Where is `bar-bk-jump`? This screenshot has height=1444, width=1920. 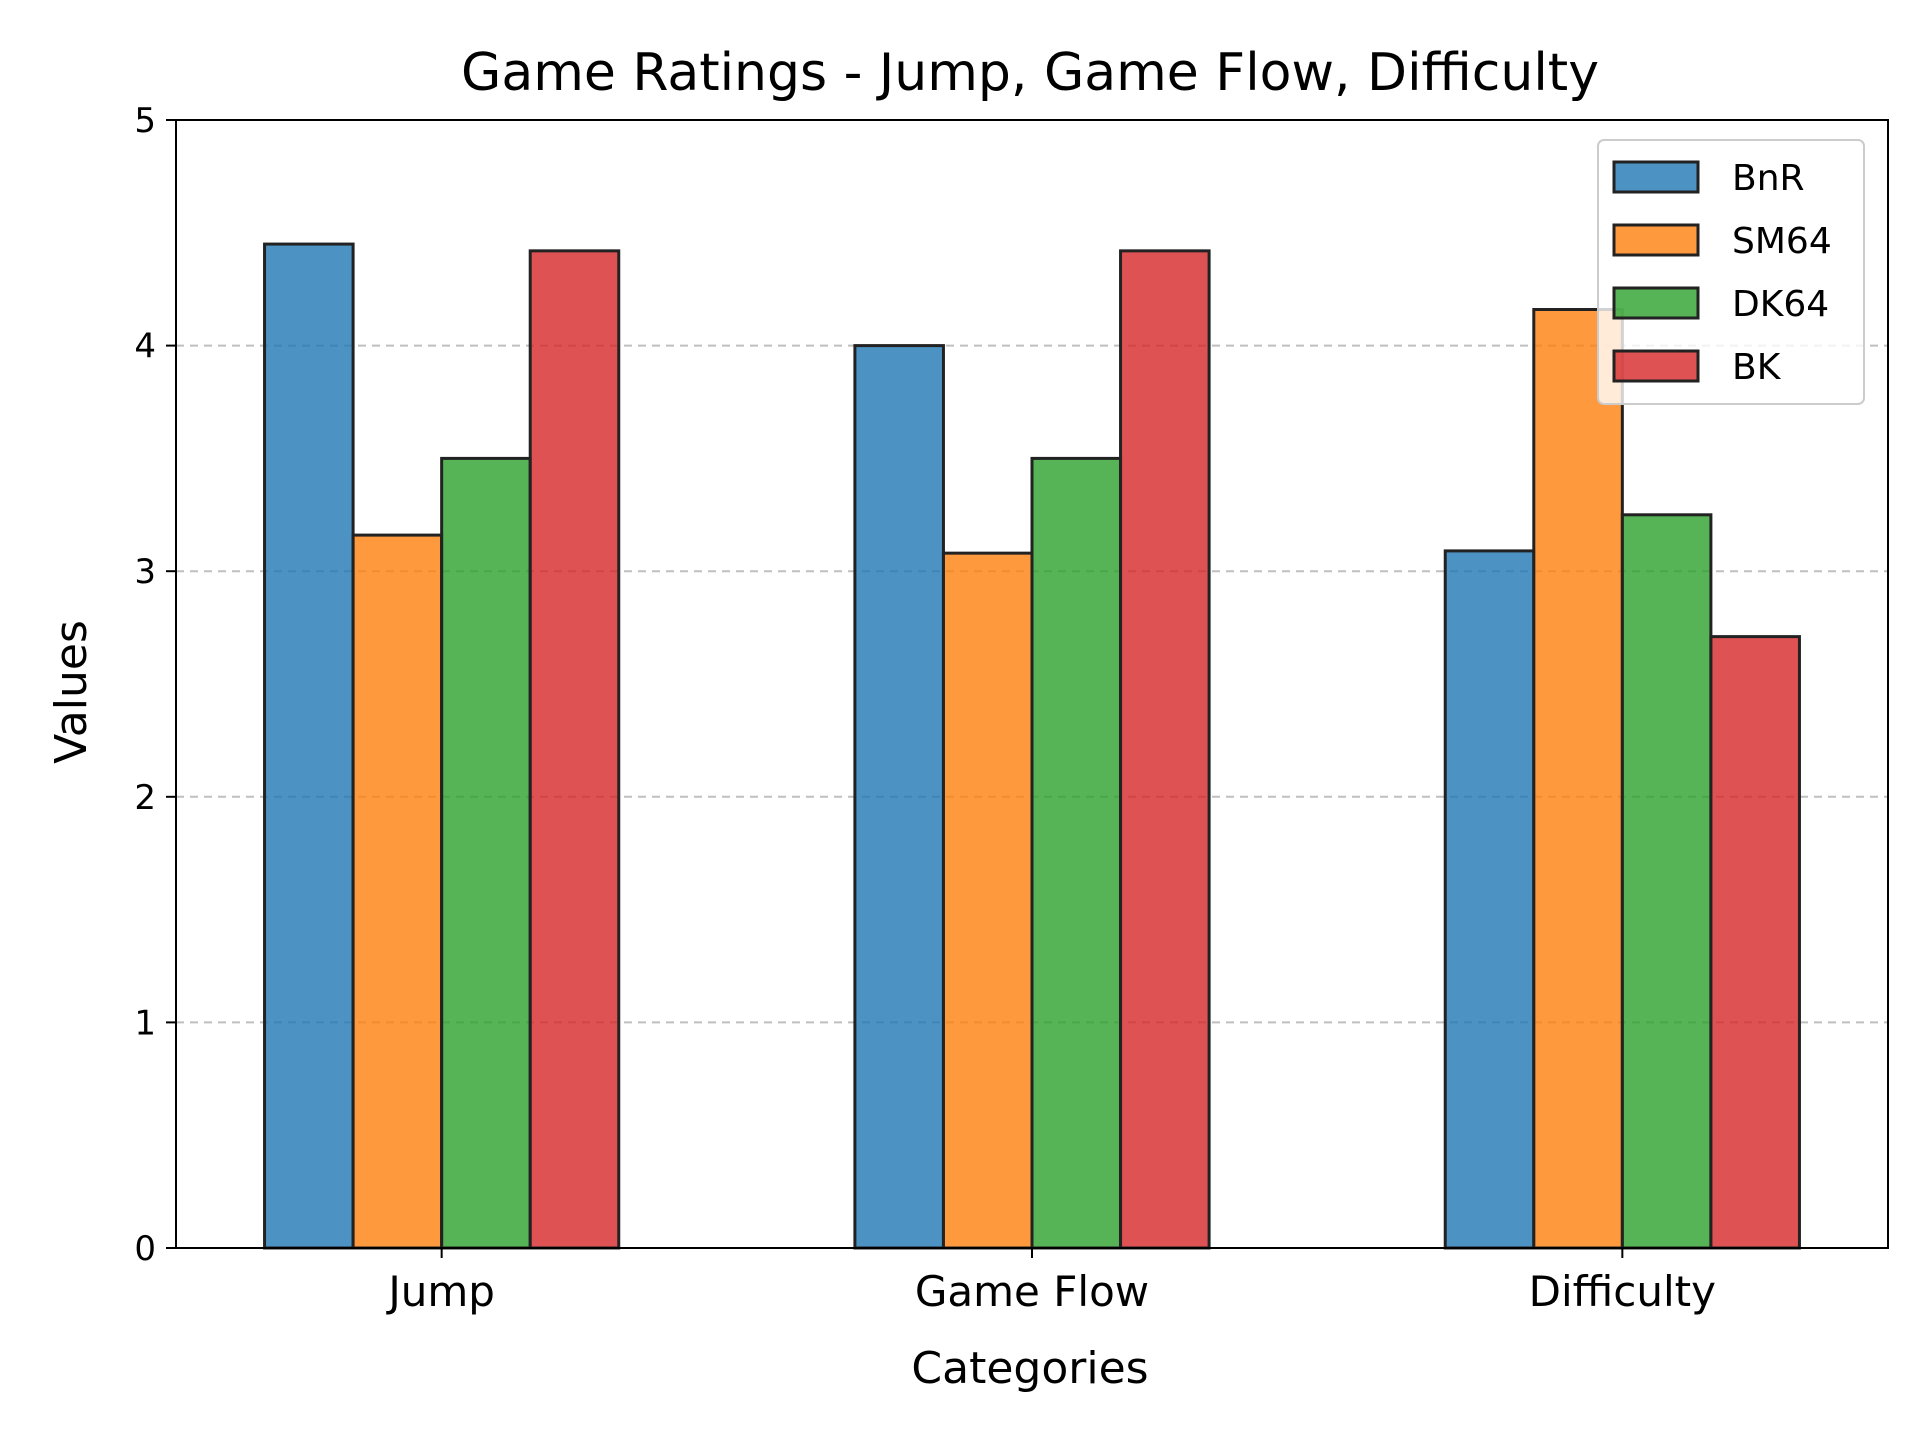 bar-bk-jump is located at coordinates (574, 749).